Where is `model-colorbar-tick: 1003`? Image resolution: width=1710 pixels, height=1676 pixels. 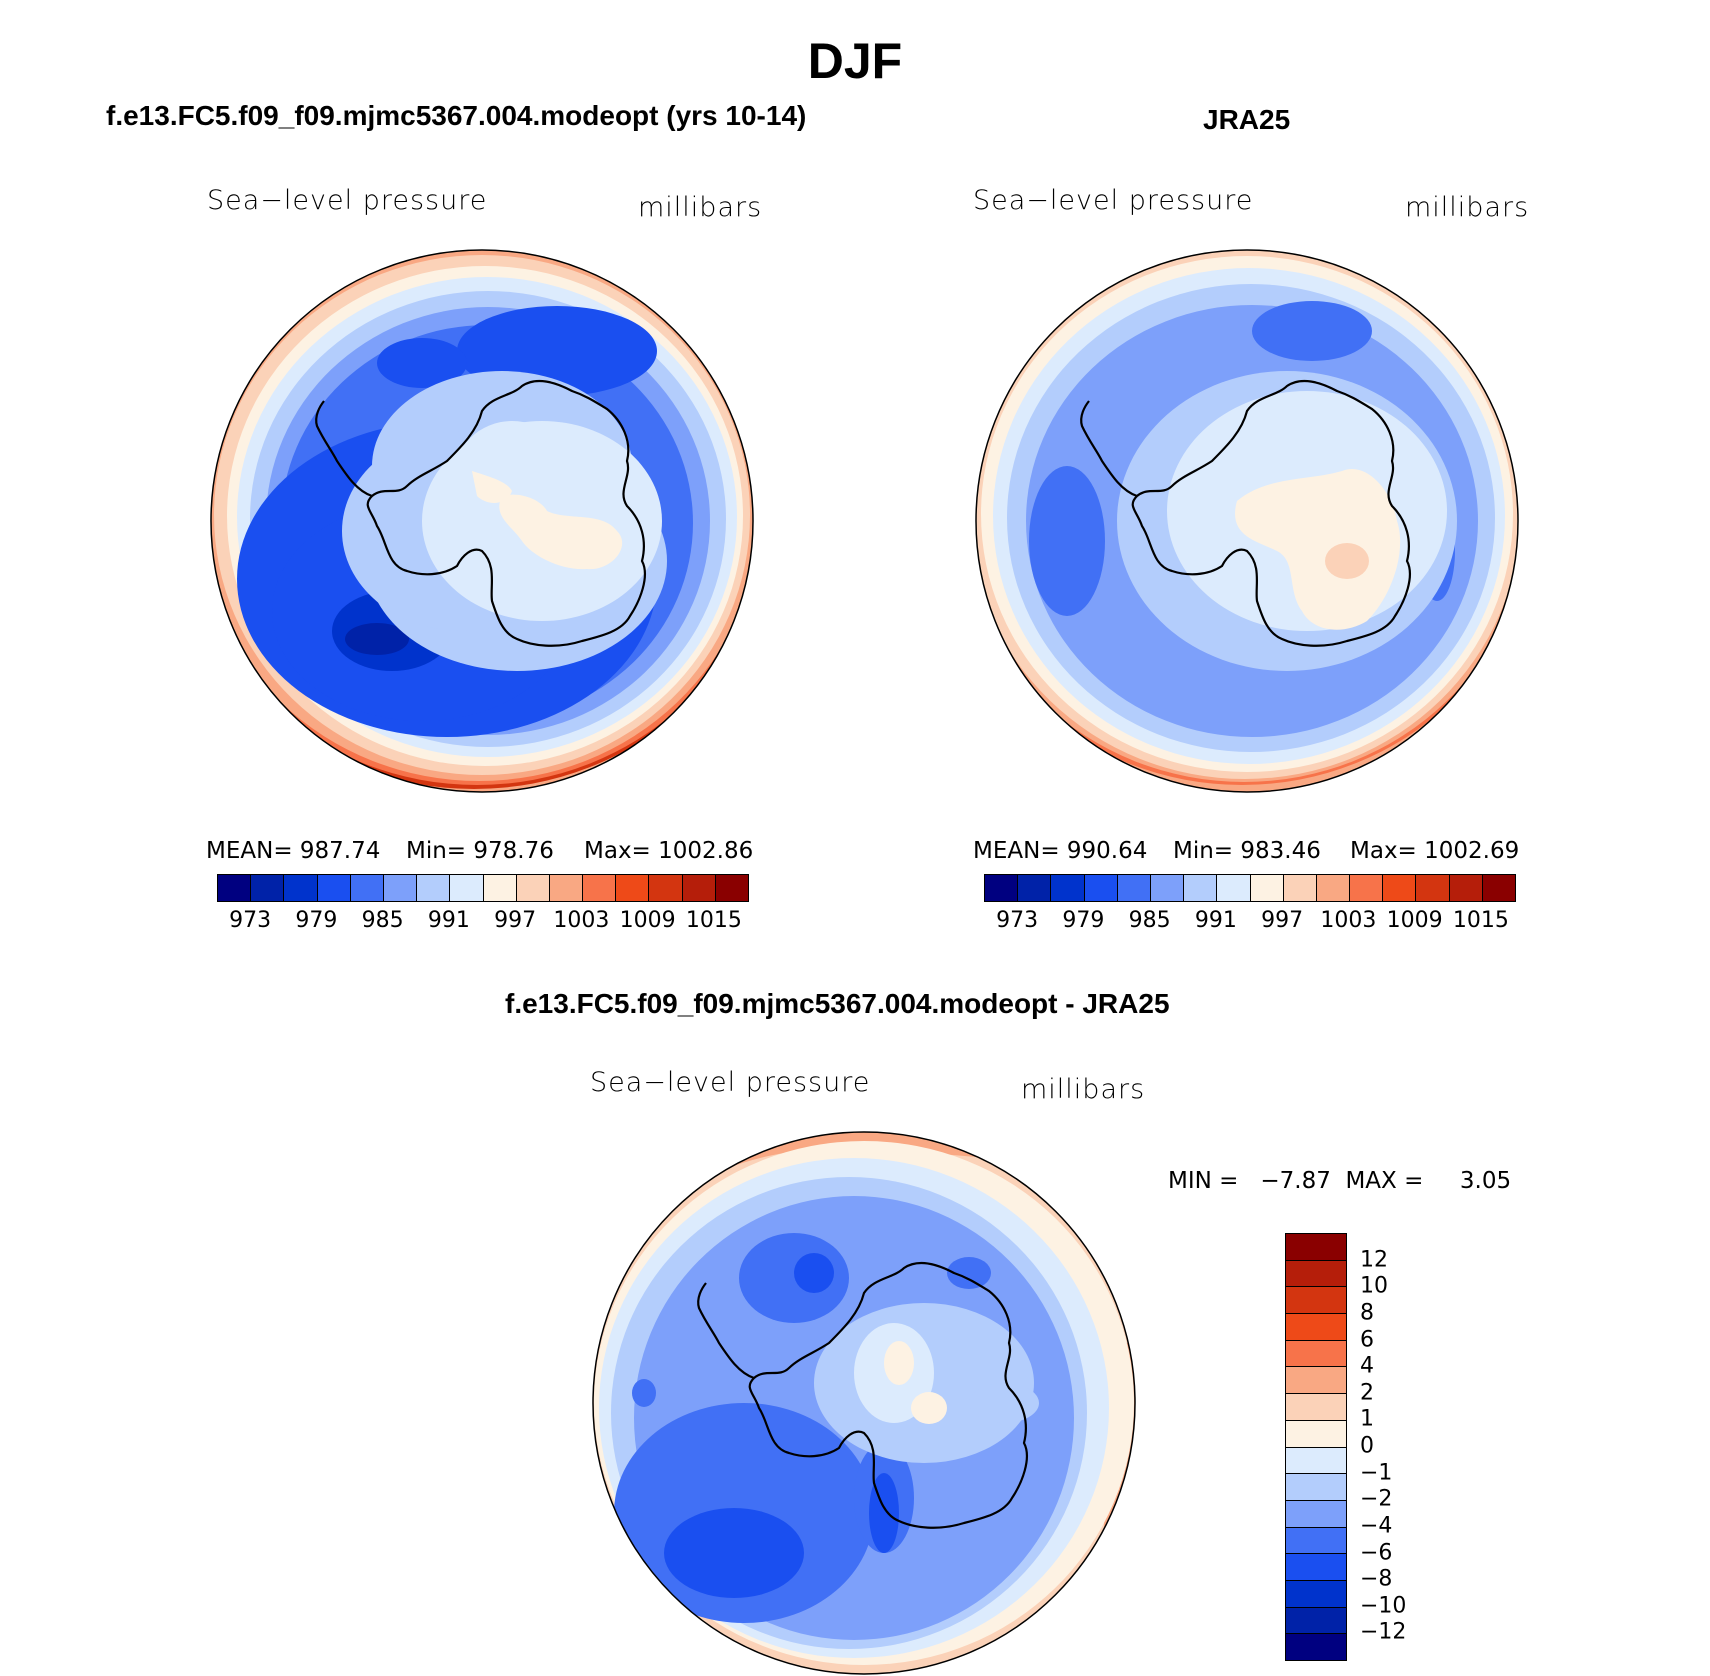
model-colorbar-tick: 1003 is located at coordinates (581, 920).